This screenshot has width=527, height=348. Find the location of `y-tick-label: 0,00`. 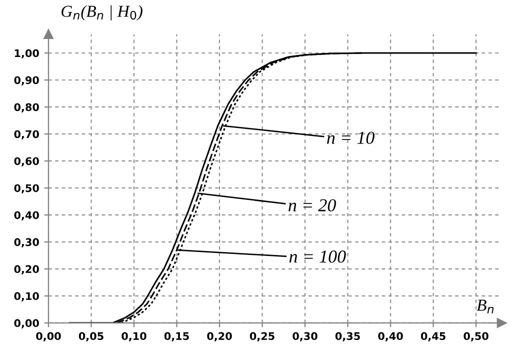

y-tick-label: 0,00 is located at coordinates (26, 323).